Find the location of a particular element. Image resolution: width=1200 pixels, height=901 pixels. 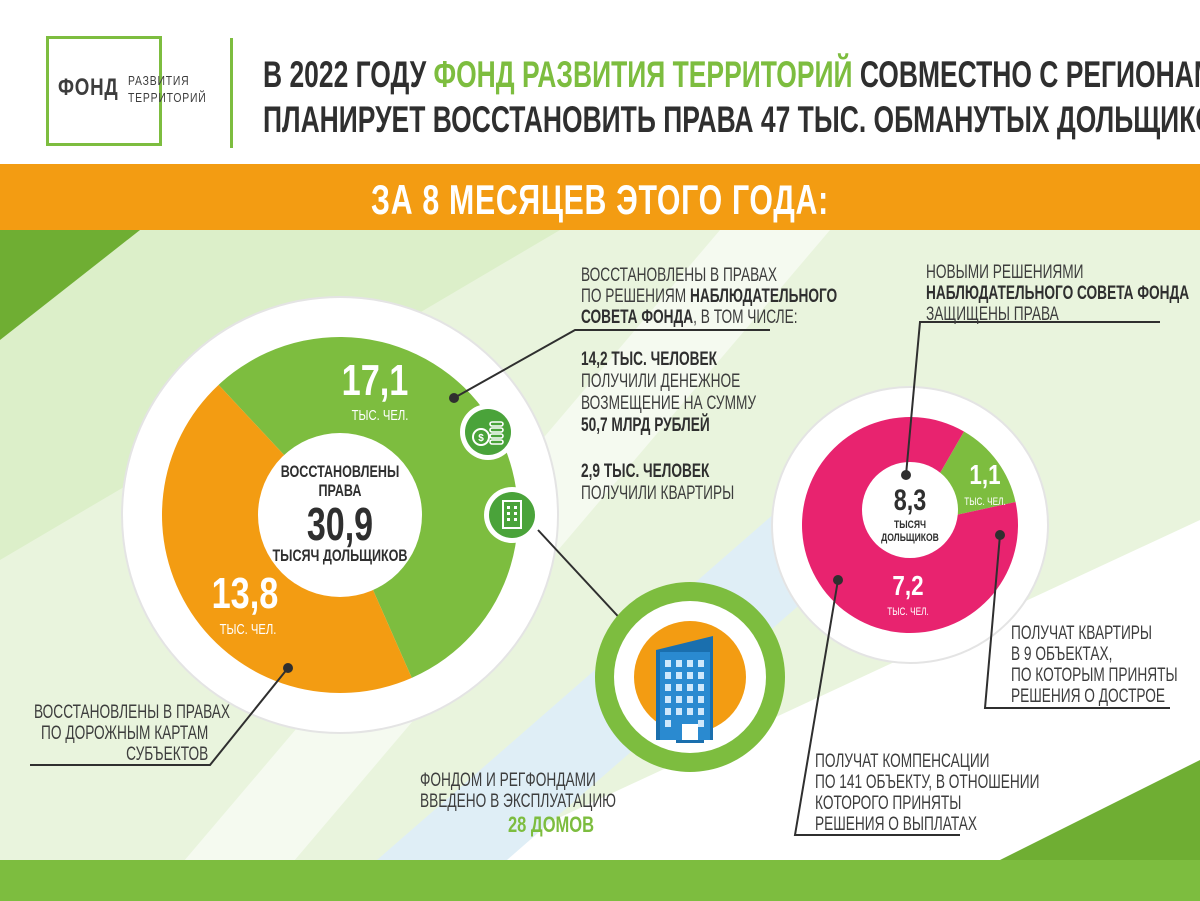

orange-banner is located at coordinates (600, 197).